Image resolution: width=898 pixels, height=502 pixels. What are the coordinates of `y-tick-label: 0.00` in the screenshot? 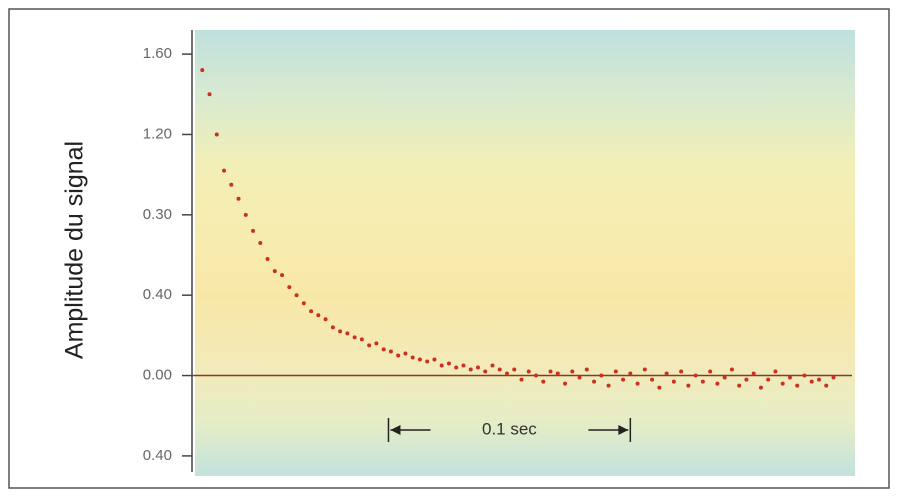 It's located at (157, 375).